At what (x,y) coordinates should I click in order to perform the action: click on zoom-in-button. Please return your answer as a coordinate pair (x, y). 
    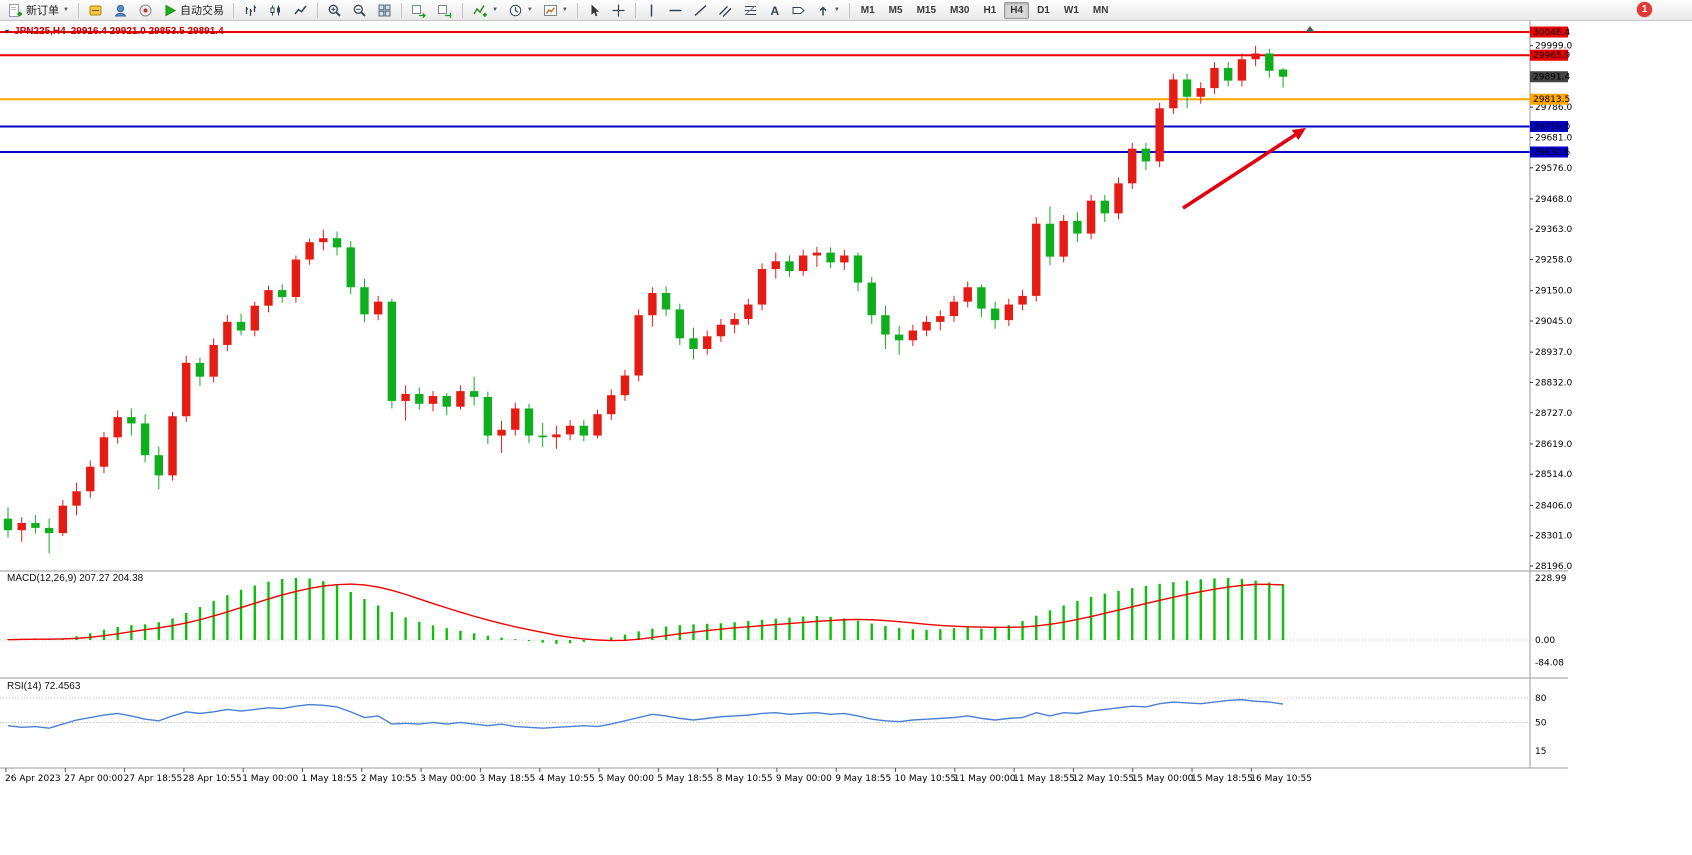
    Looking at the image, I should click on (334, 10).